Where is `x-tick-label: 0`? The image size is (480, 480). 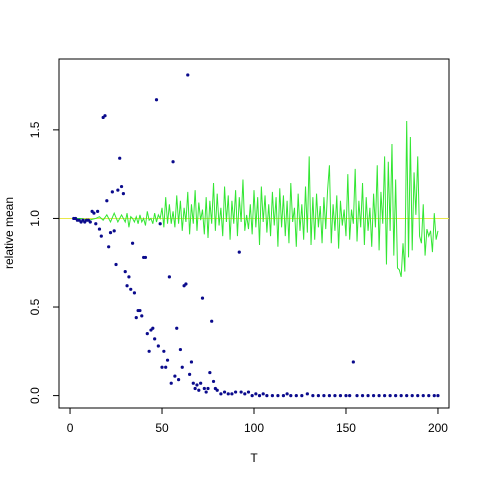 x-tick-label: 0 is located at coordinates (70, 428).